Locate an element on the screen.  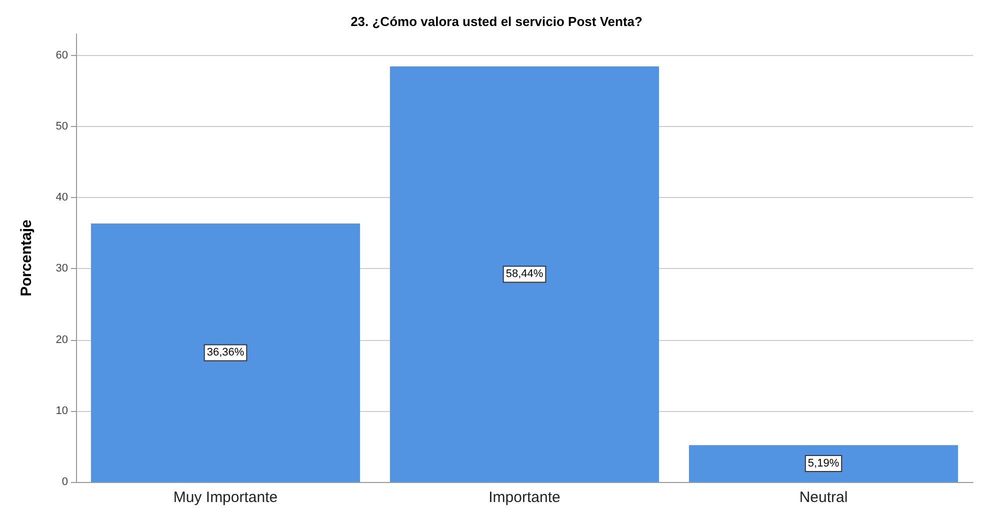
y-tick-label: 40 is located at coordinates (62, 198).